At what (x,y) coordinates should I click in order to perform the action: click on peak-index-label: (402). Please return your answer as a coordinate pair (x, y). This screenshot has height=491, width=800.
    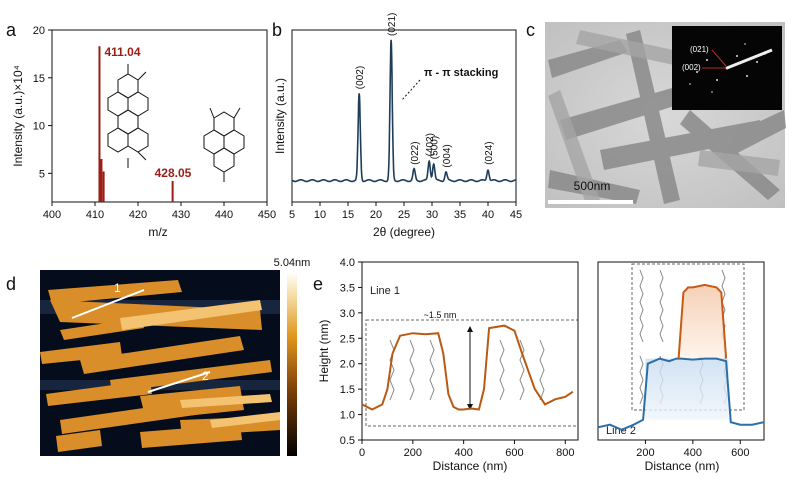
    Looking at the image, I should click on (430, 144).